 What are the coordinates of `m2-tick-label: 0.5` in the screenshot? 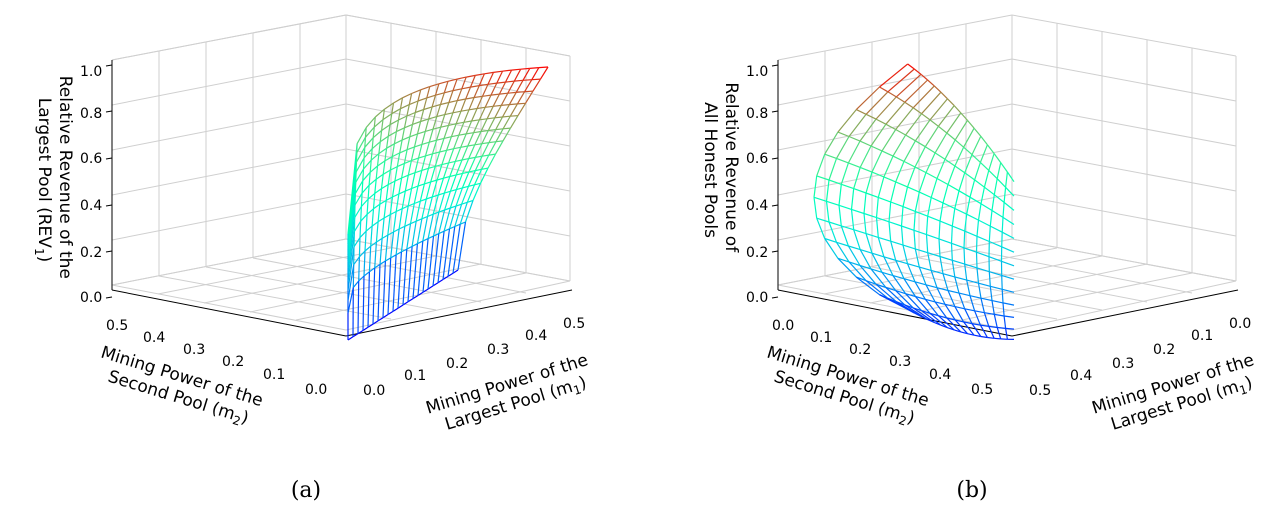 It's located at (982, 390).